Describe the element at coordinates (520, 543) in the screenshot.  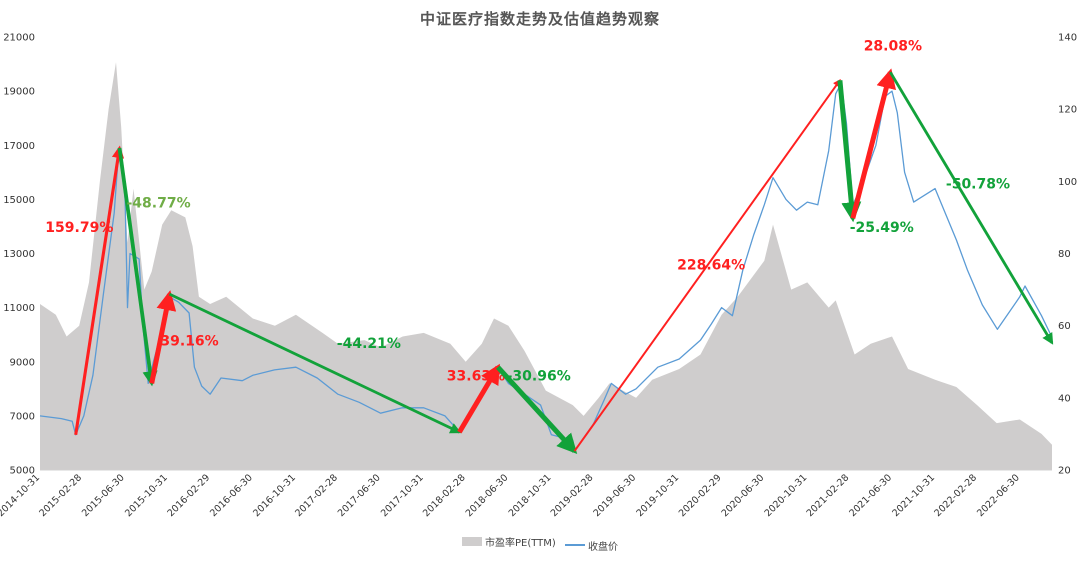
I see `legend-label-pe: 市盈率PE(TTM)` at that location.